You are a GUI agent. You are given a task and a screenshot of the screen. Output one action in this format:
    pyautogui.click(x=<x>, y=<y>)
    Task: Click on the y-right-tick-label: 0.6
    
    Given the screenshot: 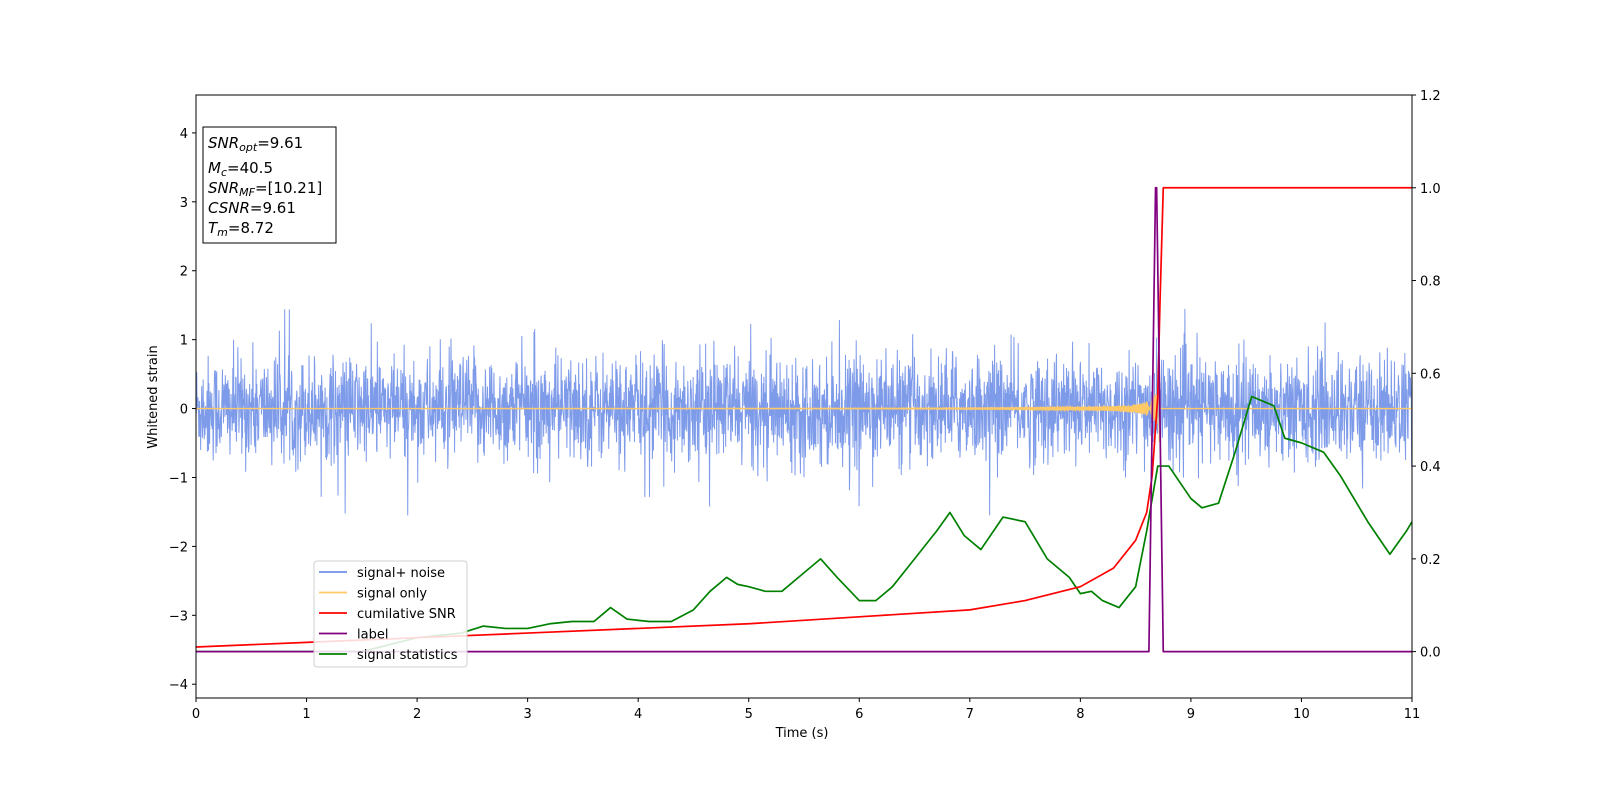 What is the action you would take?
    pyautogui.click(x=1430, y=374)
    